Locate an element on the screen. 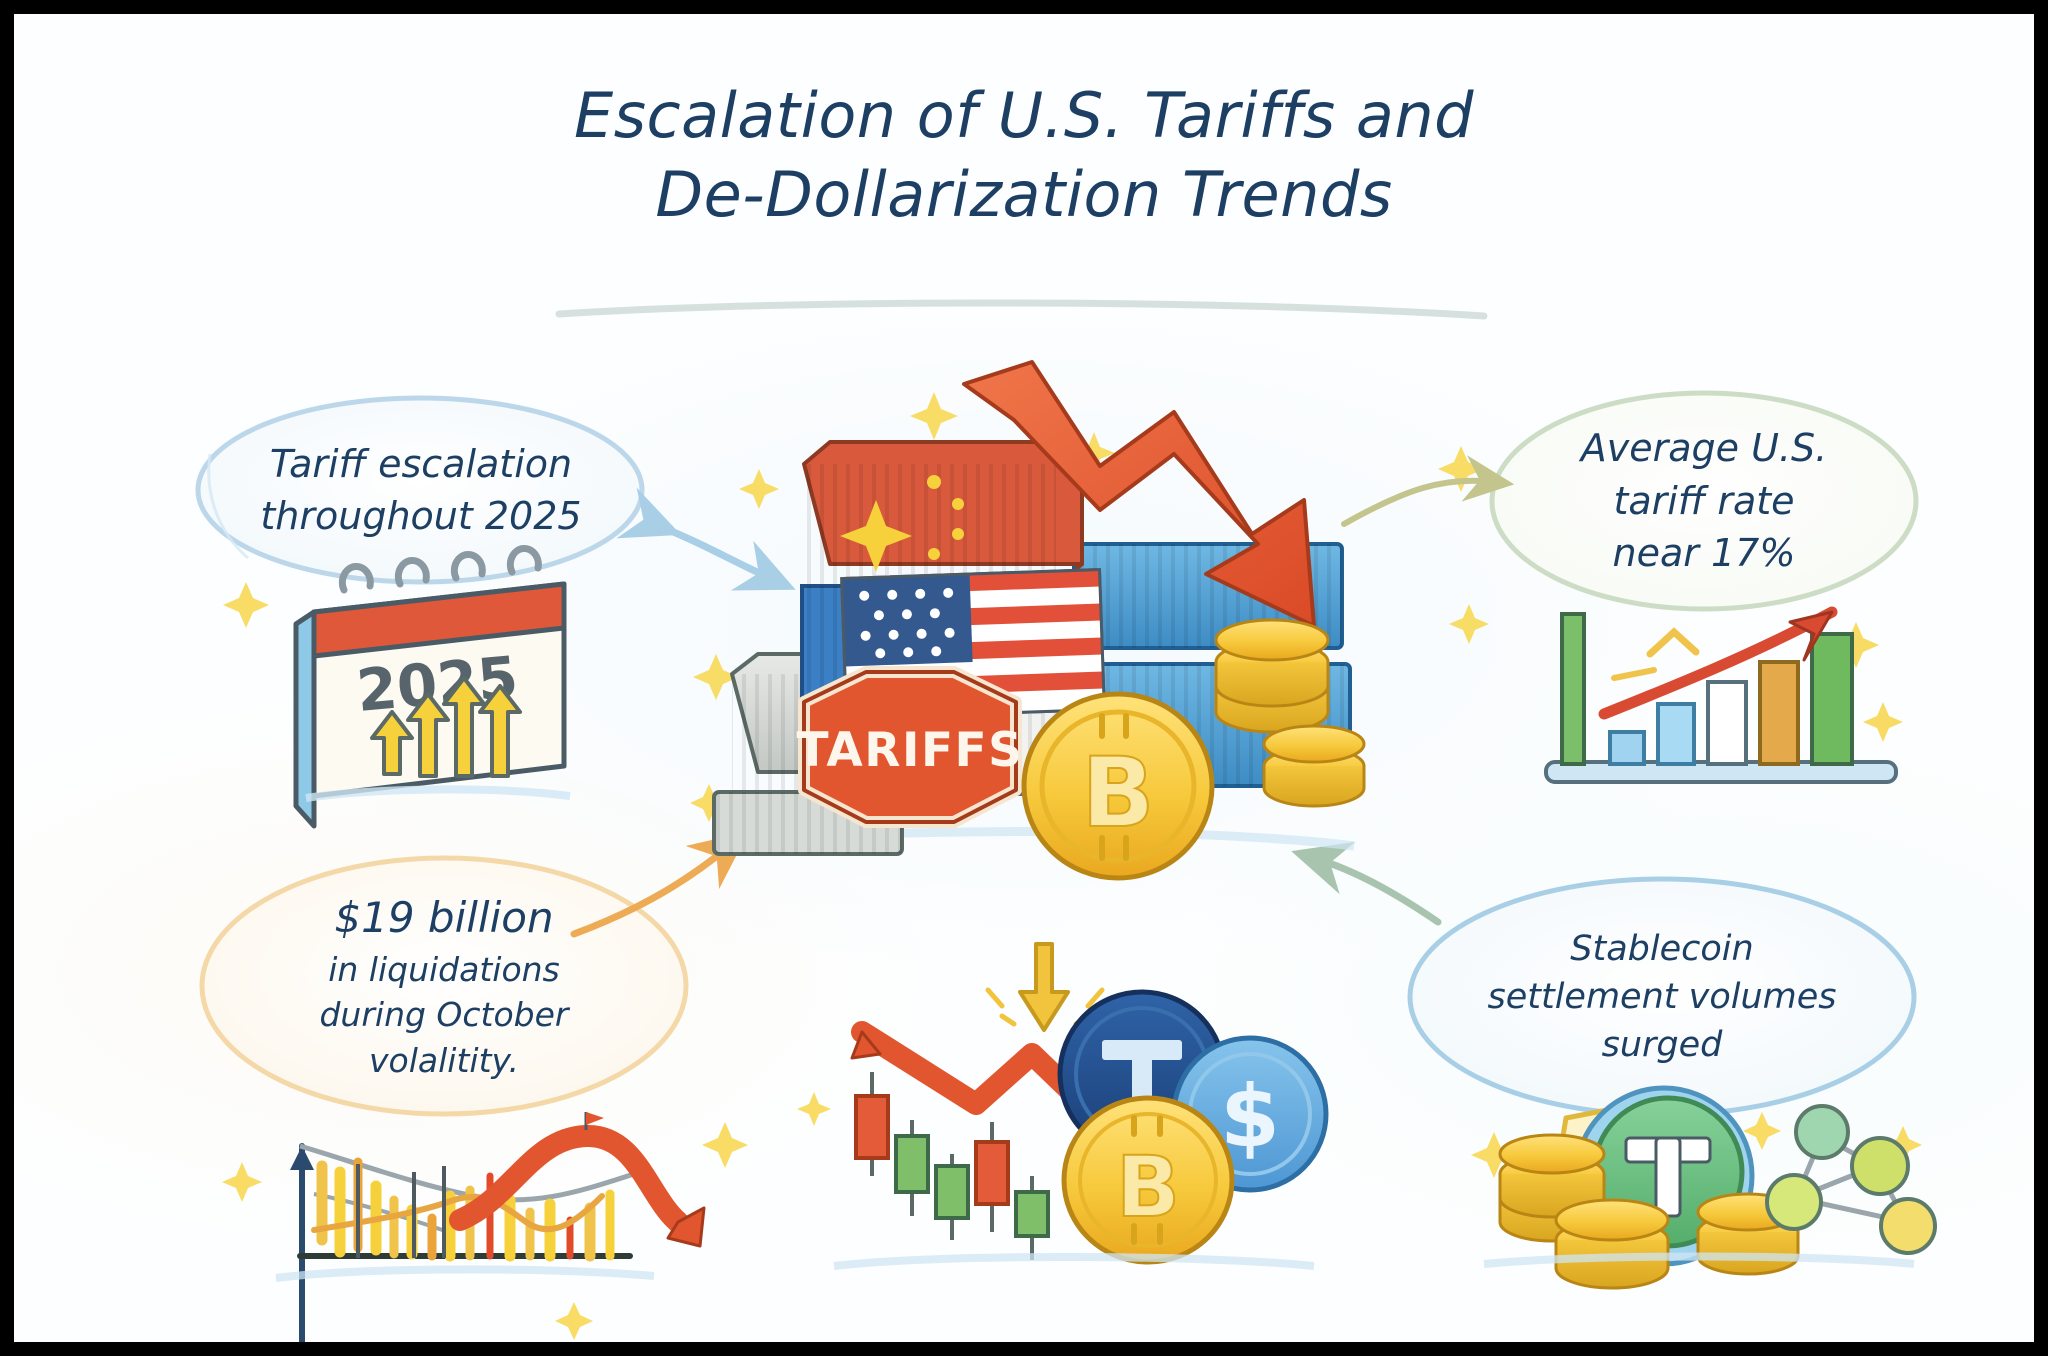 The height and width of the screenshot is (1356, 2048). yellow-down-arrow is located at coordinates (1045, 987).